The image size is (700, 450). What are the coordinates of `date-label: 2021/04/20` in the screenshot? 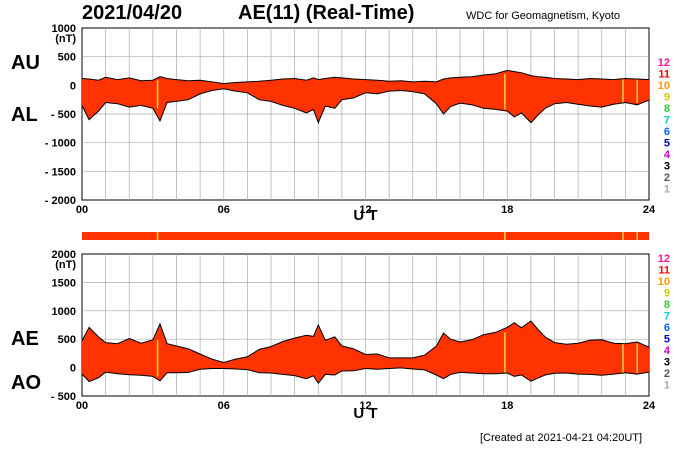 It's located at (132, 13).